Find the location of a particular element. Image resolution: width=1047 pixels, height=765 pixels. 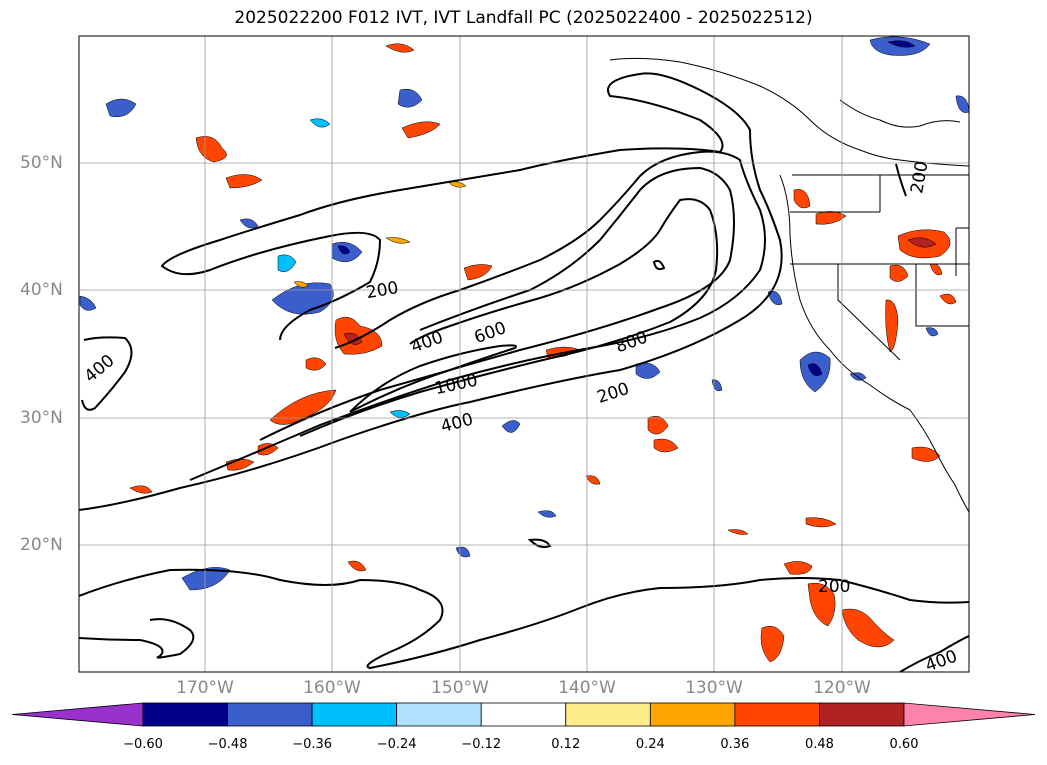

contour-400-west is located at coordinates (107, 373).